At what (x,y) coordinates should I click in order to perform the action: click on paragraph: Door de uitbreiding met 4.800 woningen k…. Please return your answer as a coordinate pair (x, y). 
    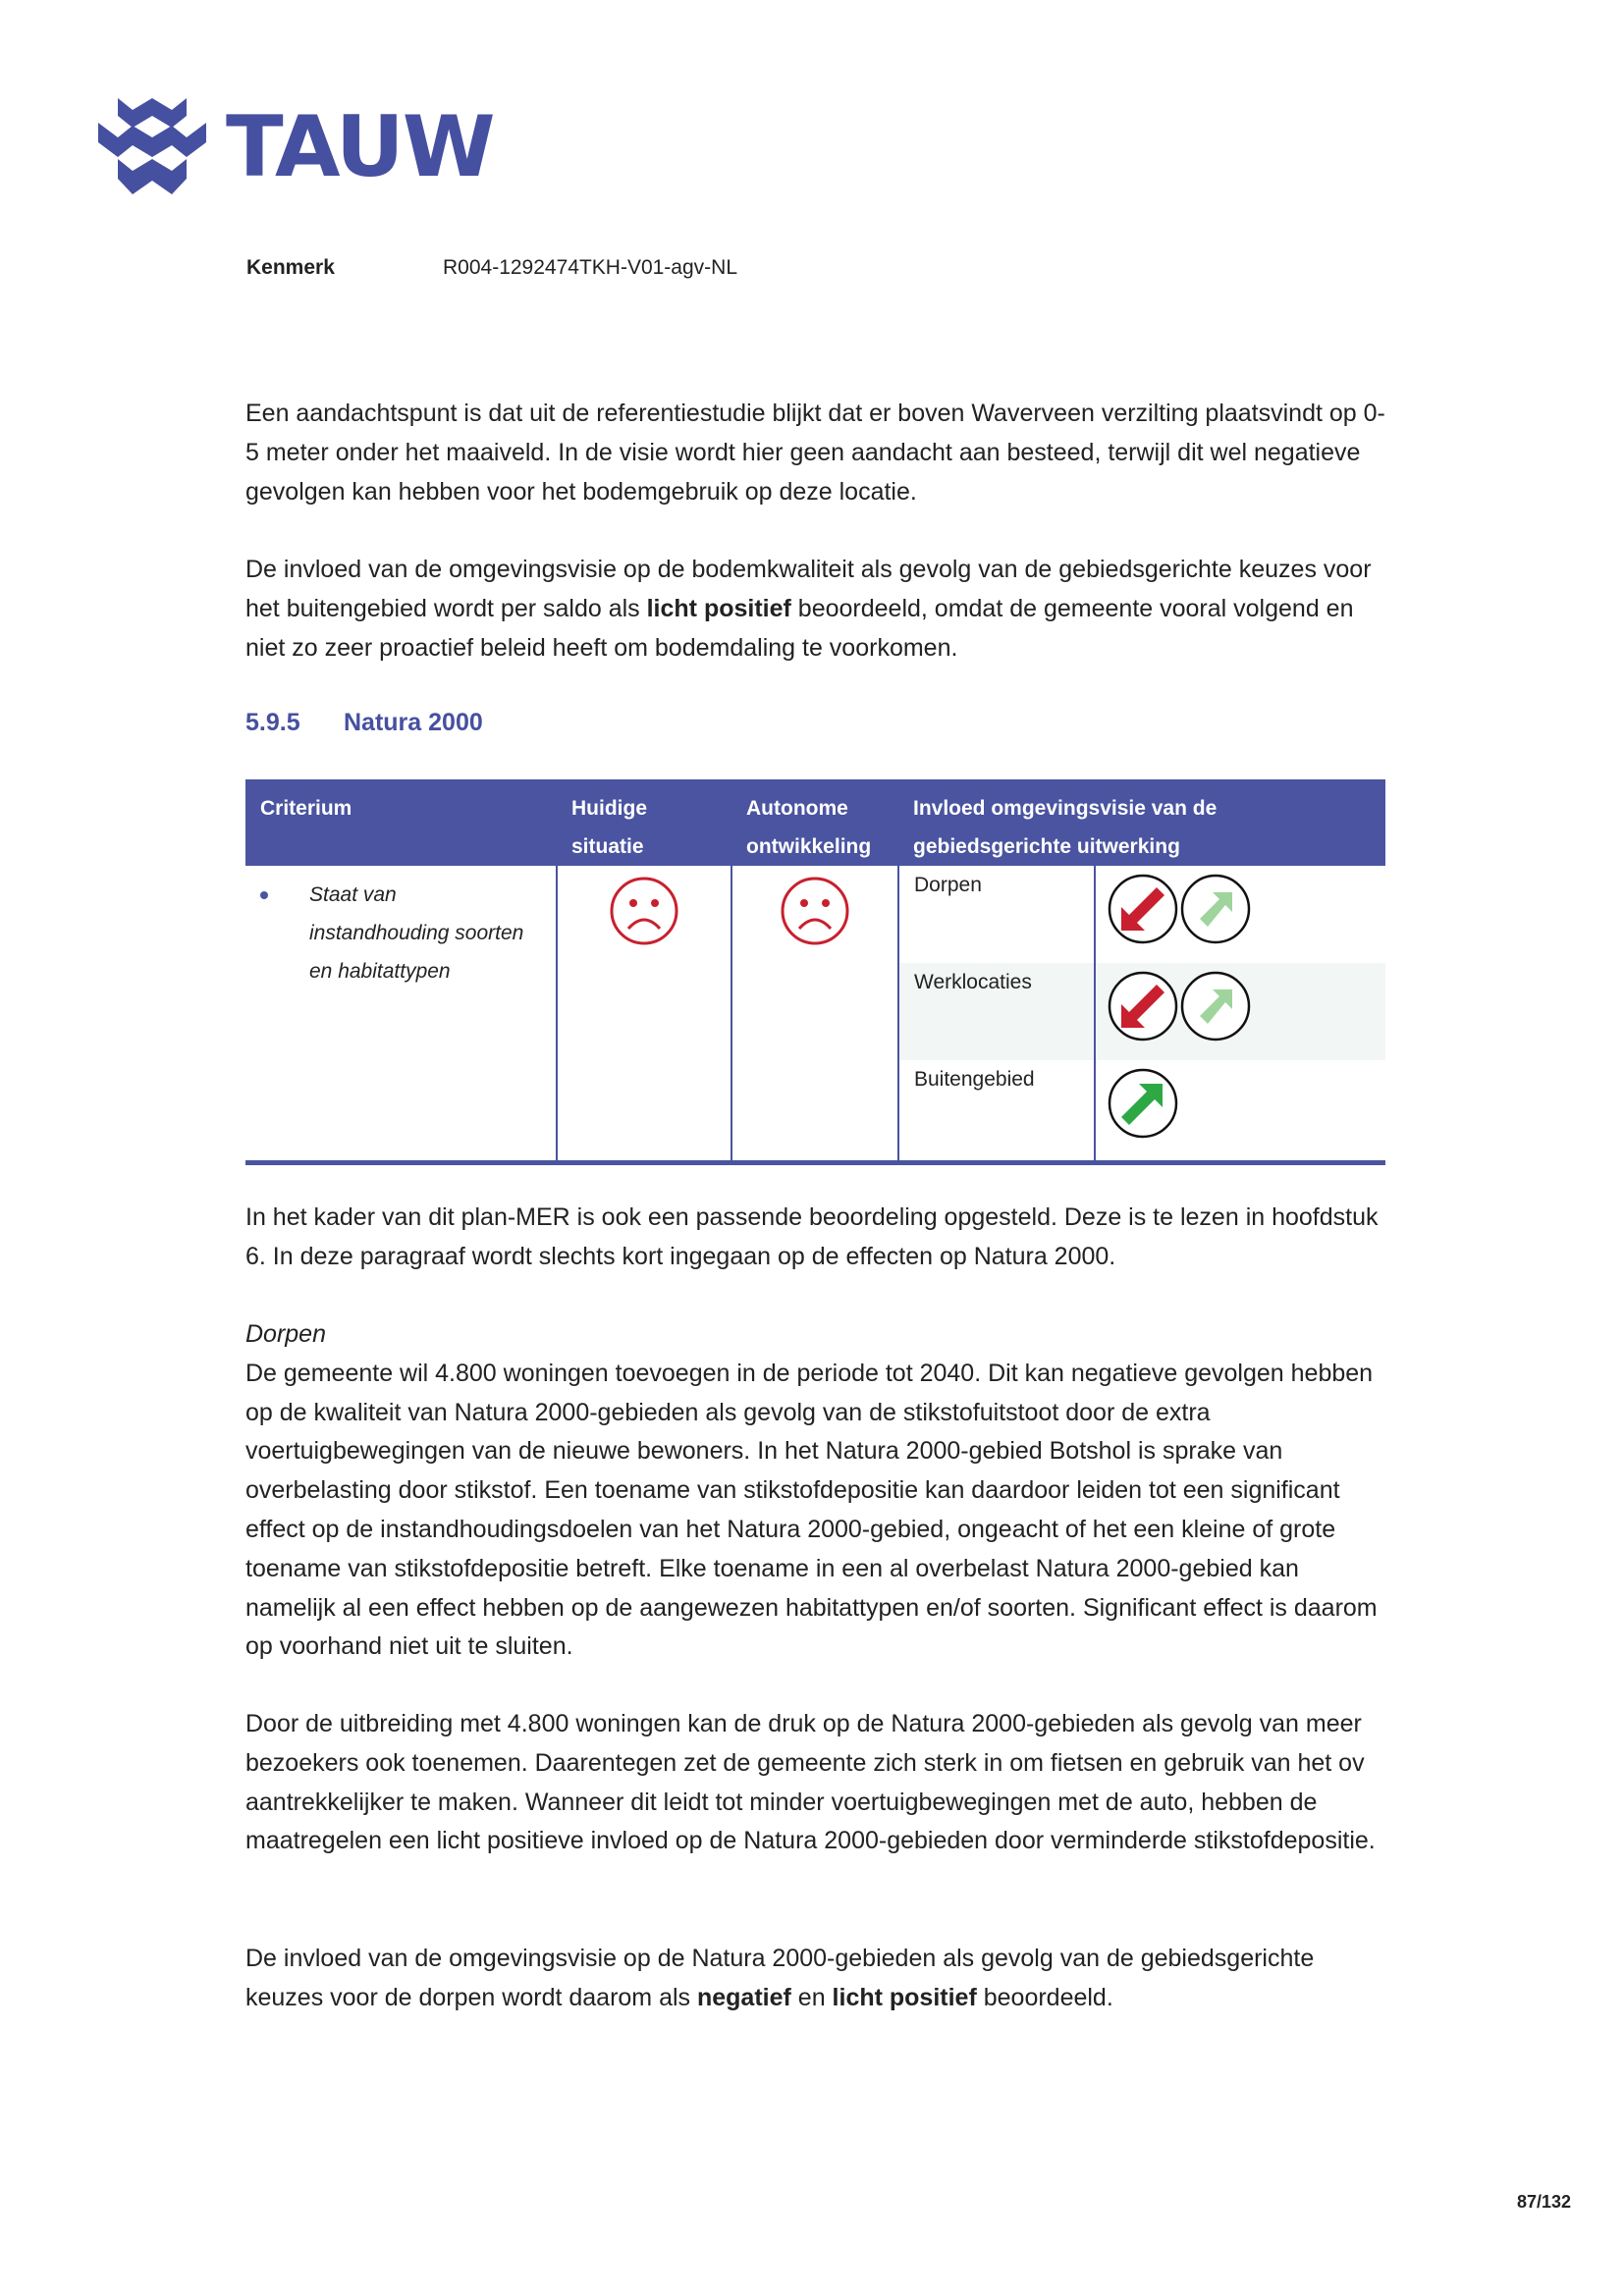
    Looking at the image, I should click on (819, 1783).